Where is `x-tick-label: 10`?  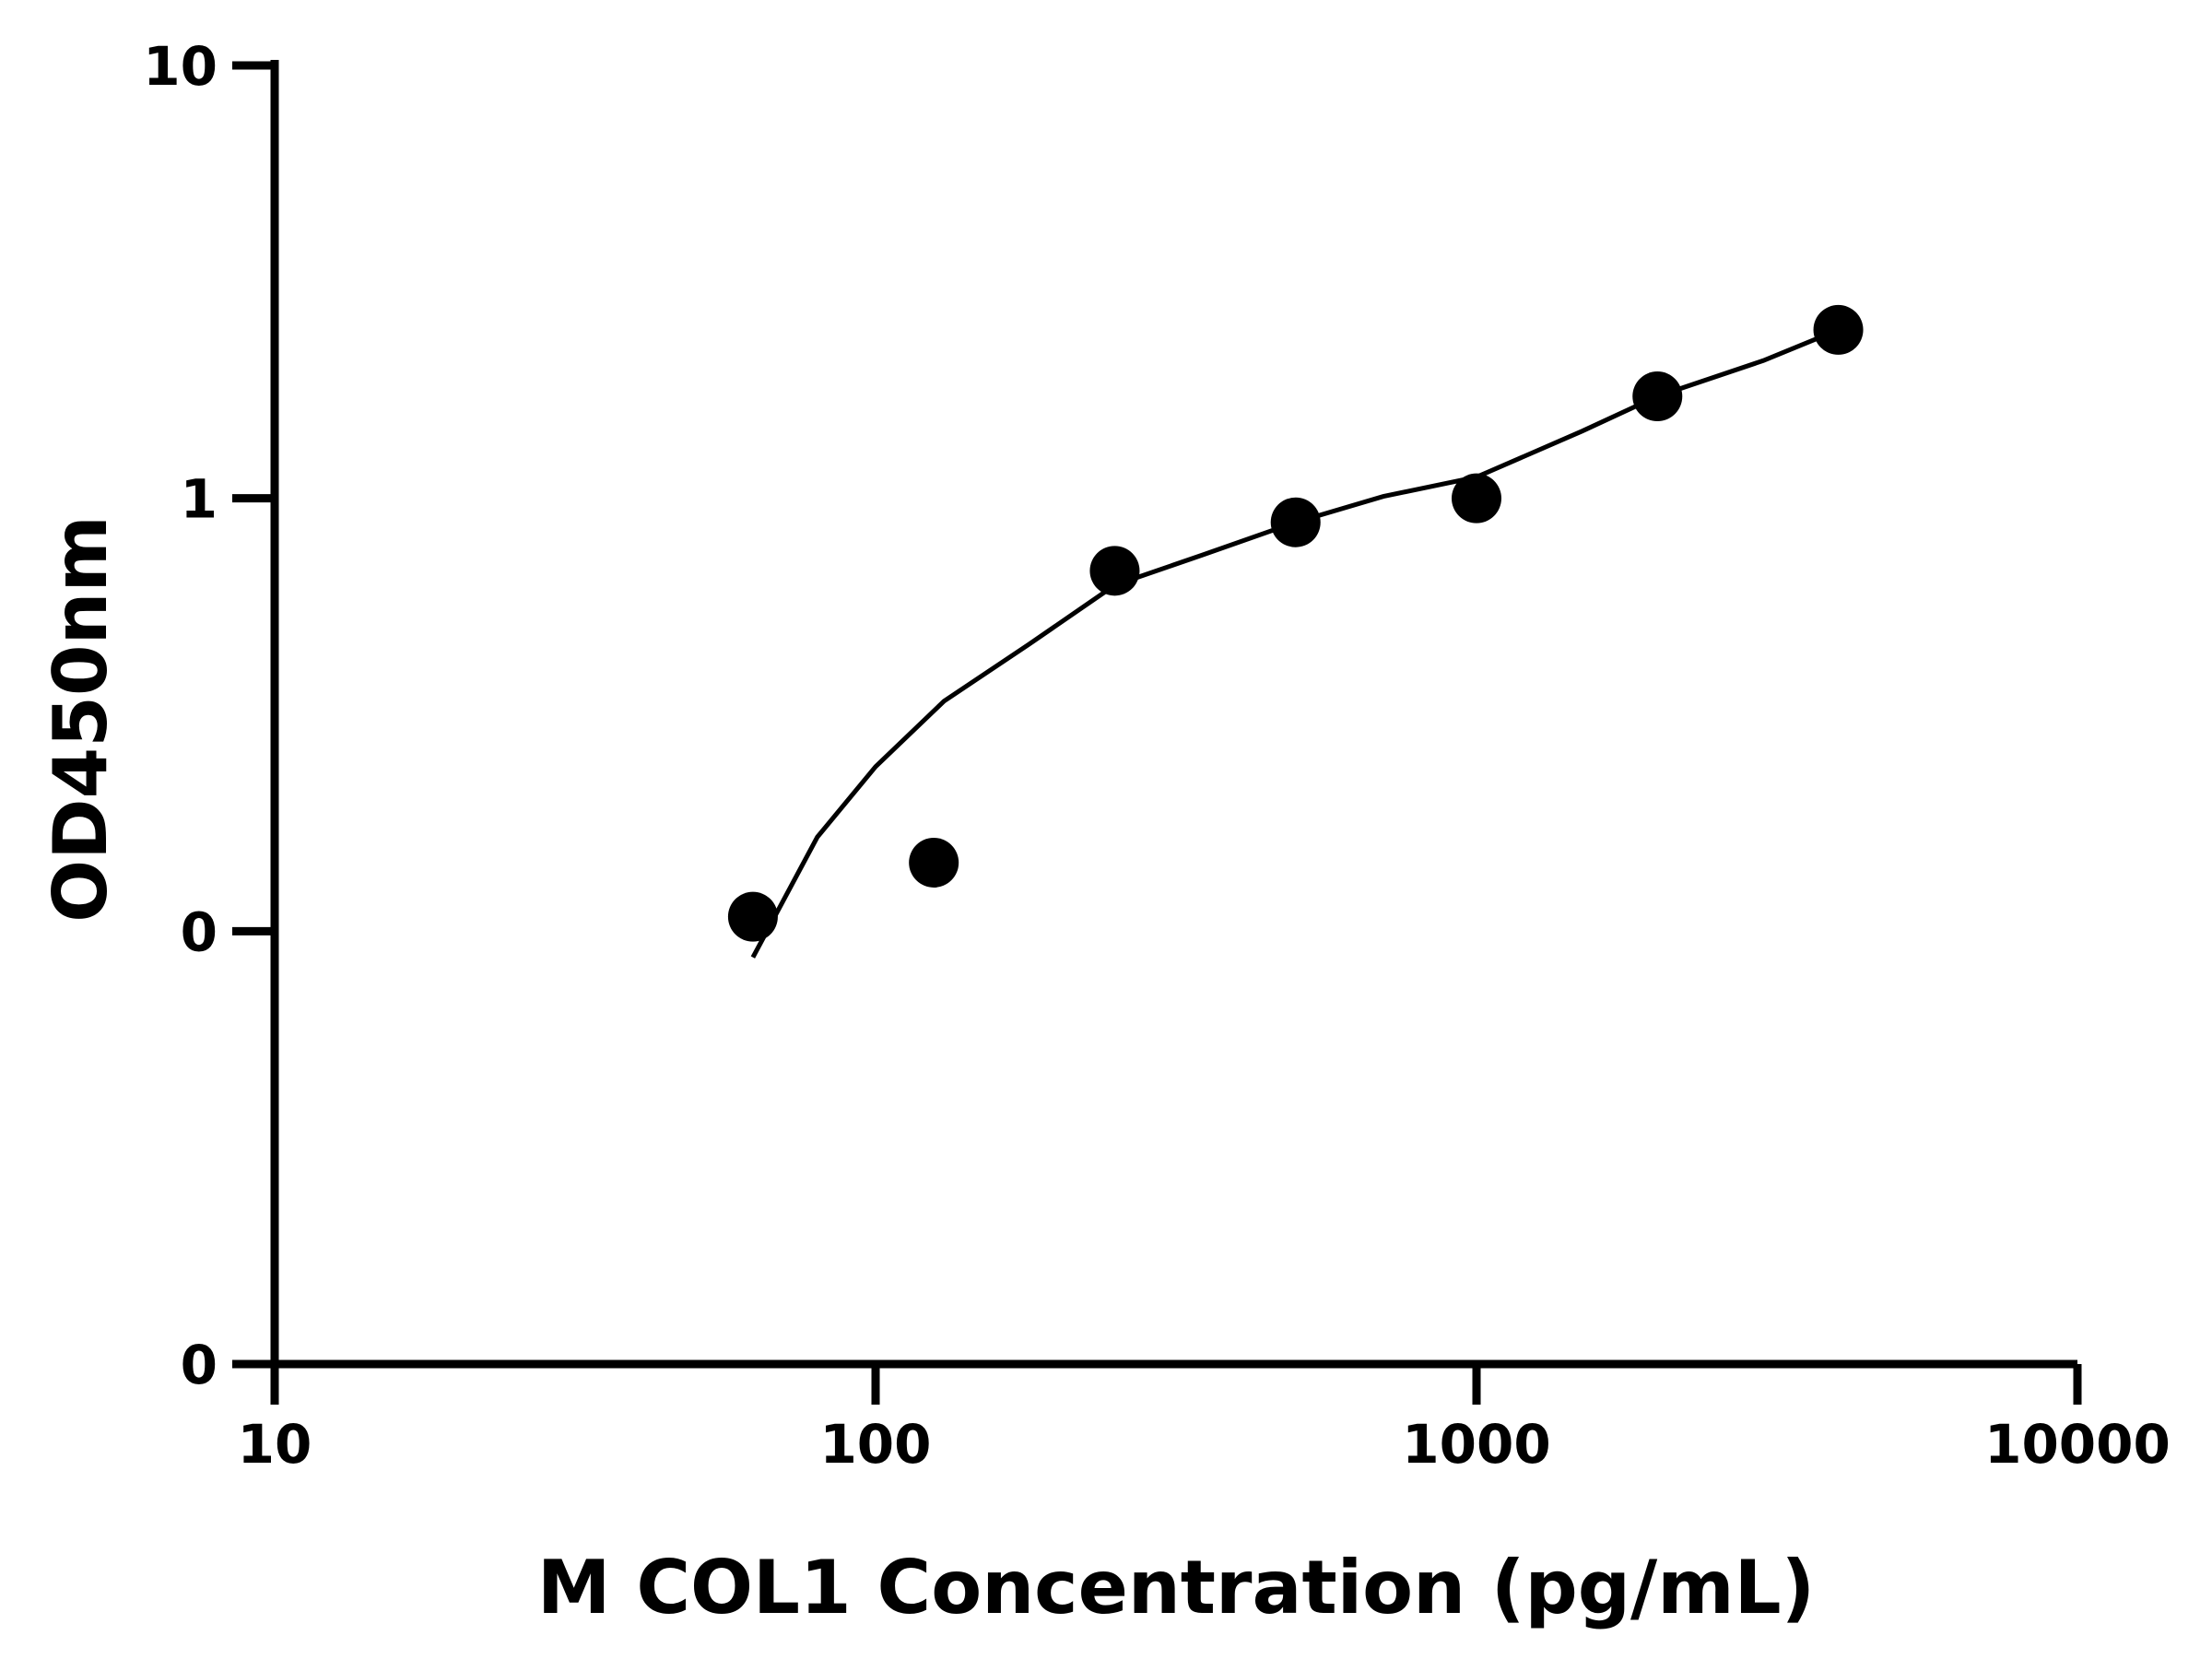
x-tick-label: 10 is located at coordinates (275, 1444).